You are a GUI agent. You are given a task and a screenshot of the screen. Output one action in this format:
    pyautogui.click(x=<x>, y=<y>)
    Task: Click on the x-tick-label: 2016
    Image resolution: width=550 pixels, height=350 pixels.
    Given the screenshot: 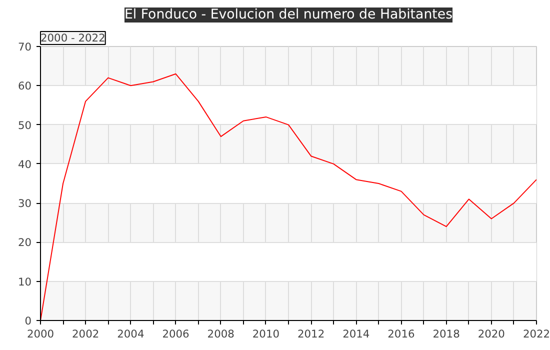 What is the action you would take?
    pyautogui.click(x=402, y=334)
    